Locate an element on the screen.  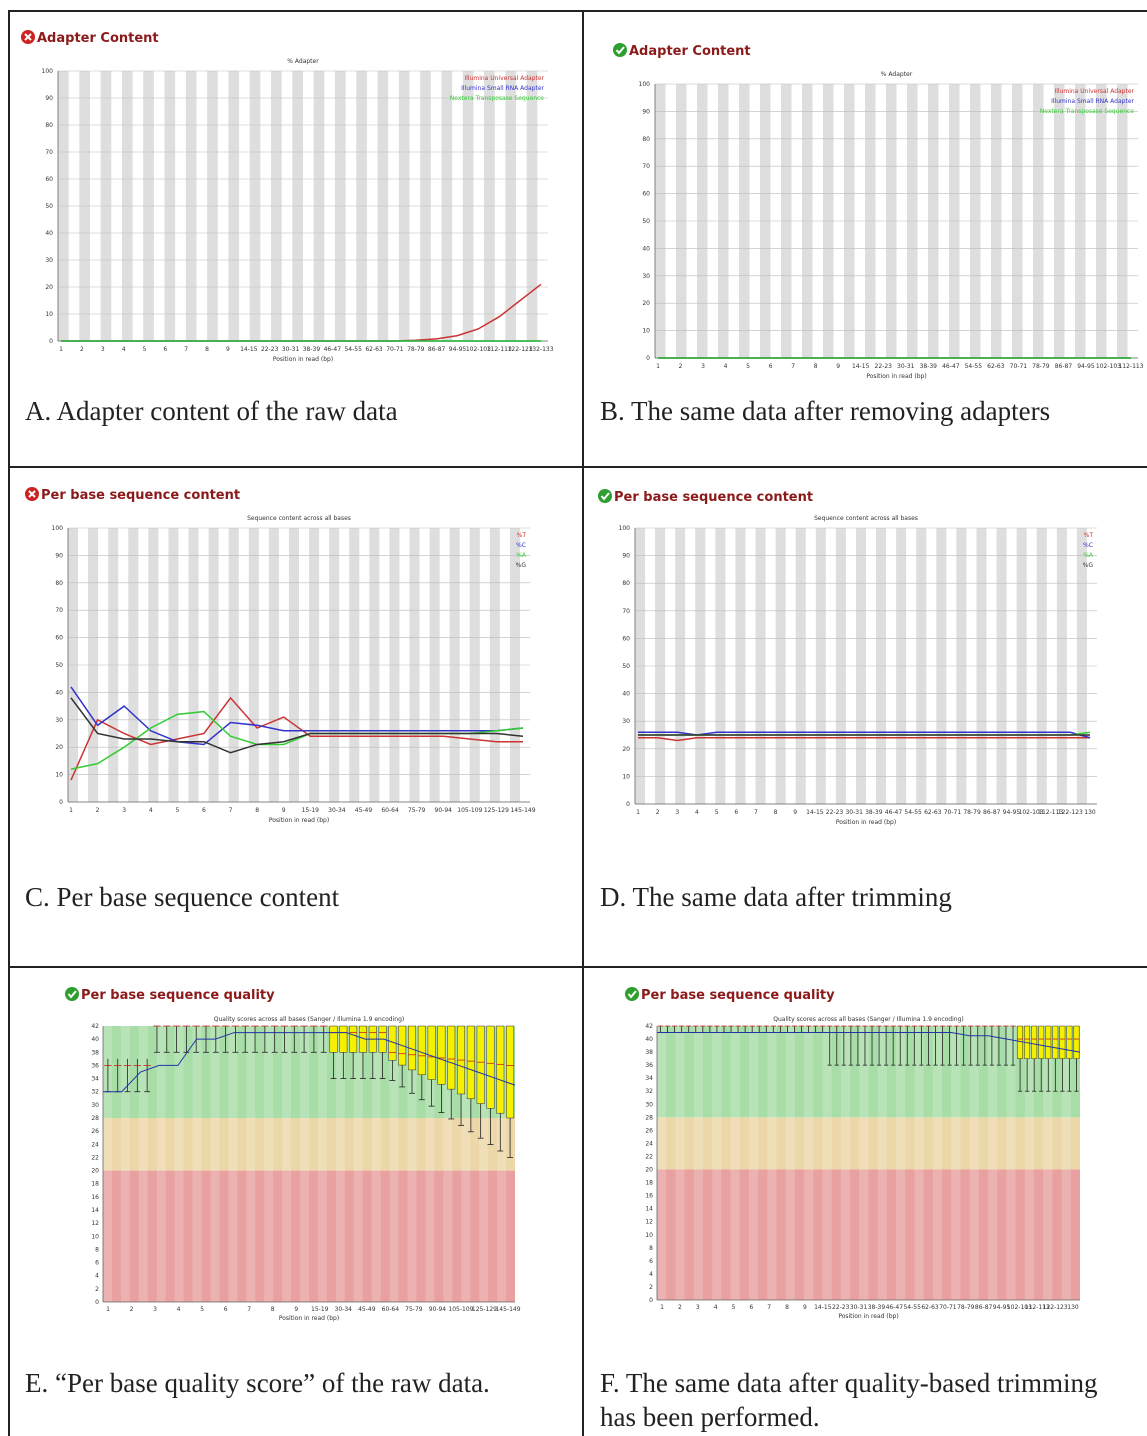
legend-entry: %A is located at coordinates (1088, 555).